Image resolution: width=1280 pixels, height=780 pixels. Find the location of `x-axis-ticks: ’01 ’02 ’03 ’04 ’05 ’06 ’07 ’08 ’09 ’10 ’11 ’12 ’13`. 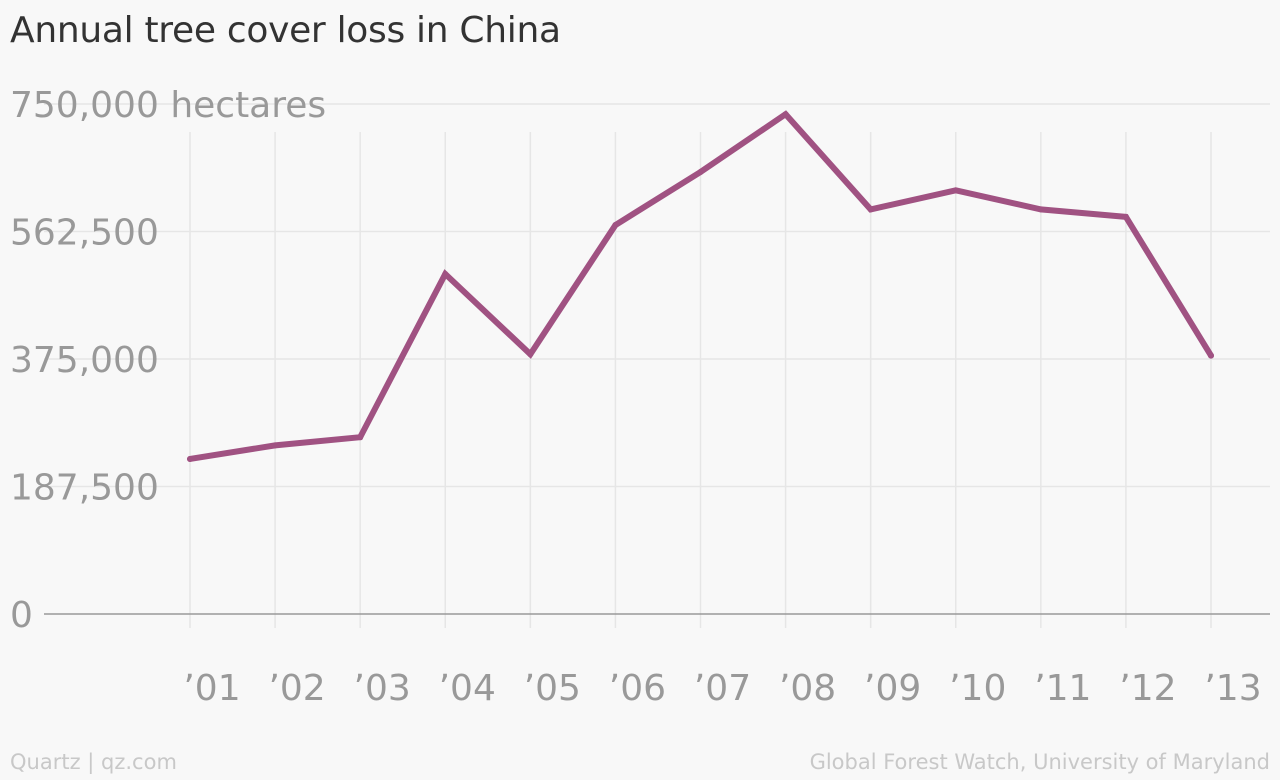

x-axis-ticks: ’01 ’02 ’03 ’04 ’05 ’06 ’07 ’08 ’09 ’10 ’11 ’12 ’13 is located at coordinates (722, 688).